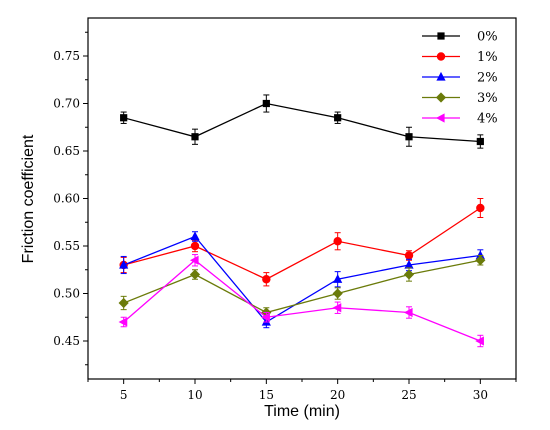 This screenshot has height=430, width=550. I want to click on legend-entry: 1%, so click(460, 57).